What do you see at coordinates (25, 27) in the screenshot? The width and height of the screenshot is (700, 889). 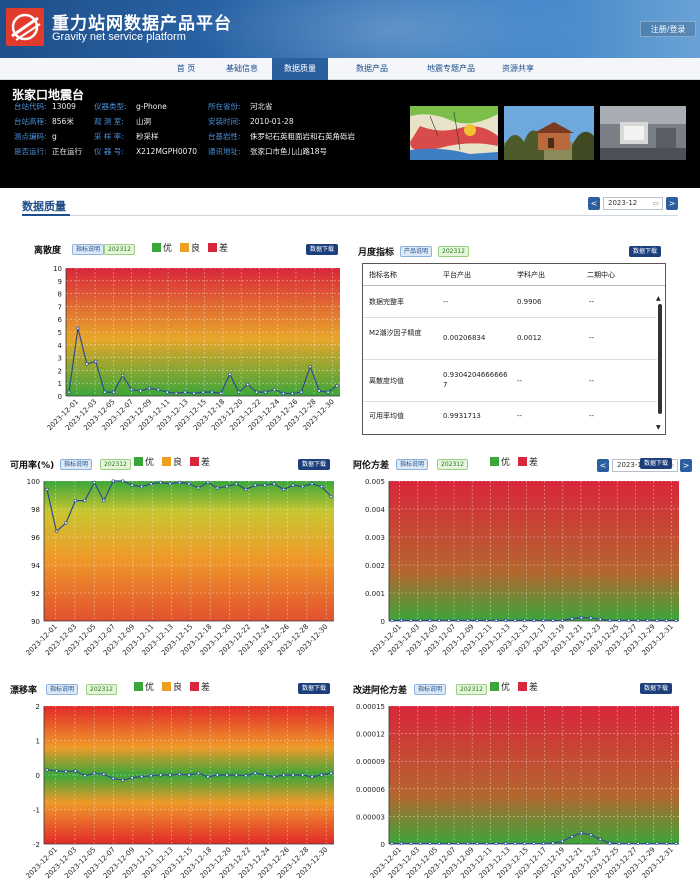 I see `platform-logo-icon` at bounding box center [25, 27].